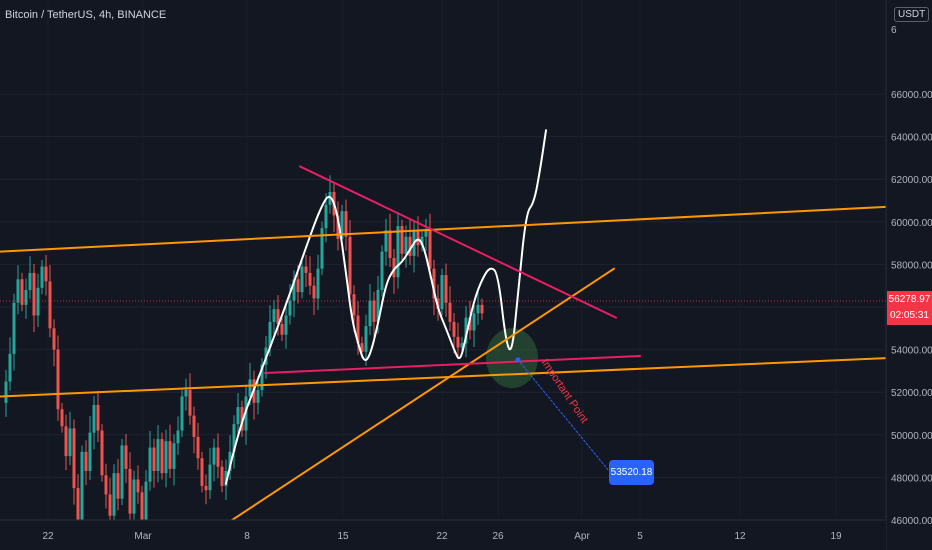 Image resolution: width=932 pixels, height=550 pixels. I want to click on time-tick-label: 5, so click(640, 536).